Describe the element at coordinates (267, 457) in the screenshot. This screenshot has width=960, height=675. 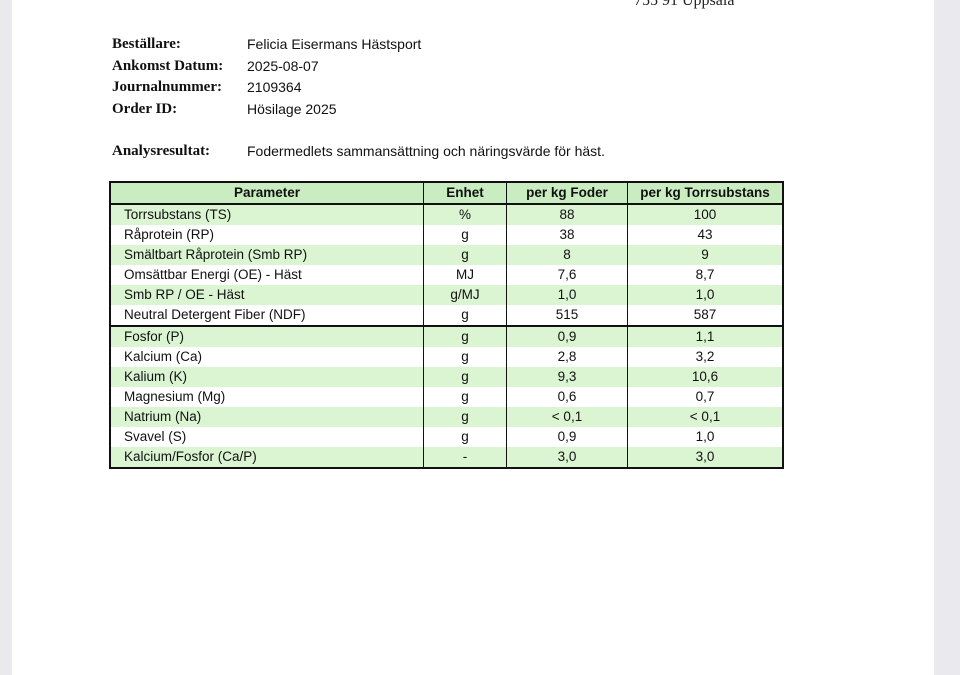
I see `parameter-cell: Kalcium/Fosfor (Ca/P)` at that location.